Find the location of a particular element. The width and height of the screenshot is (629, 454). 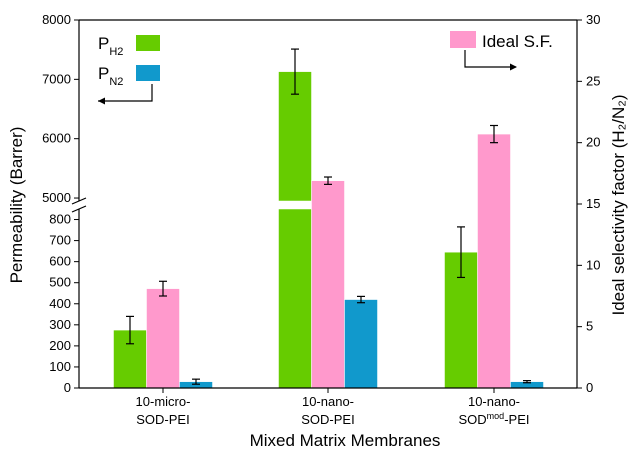

left-tick-label: 0 is located at coordinates (67, 387).